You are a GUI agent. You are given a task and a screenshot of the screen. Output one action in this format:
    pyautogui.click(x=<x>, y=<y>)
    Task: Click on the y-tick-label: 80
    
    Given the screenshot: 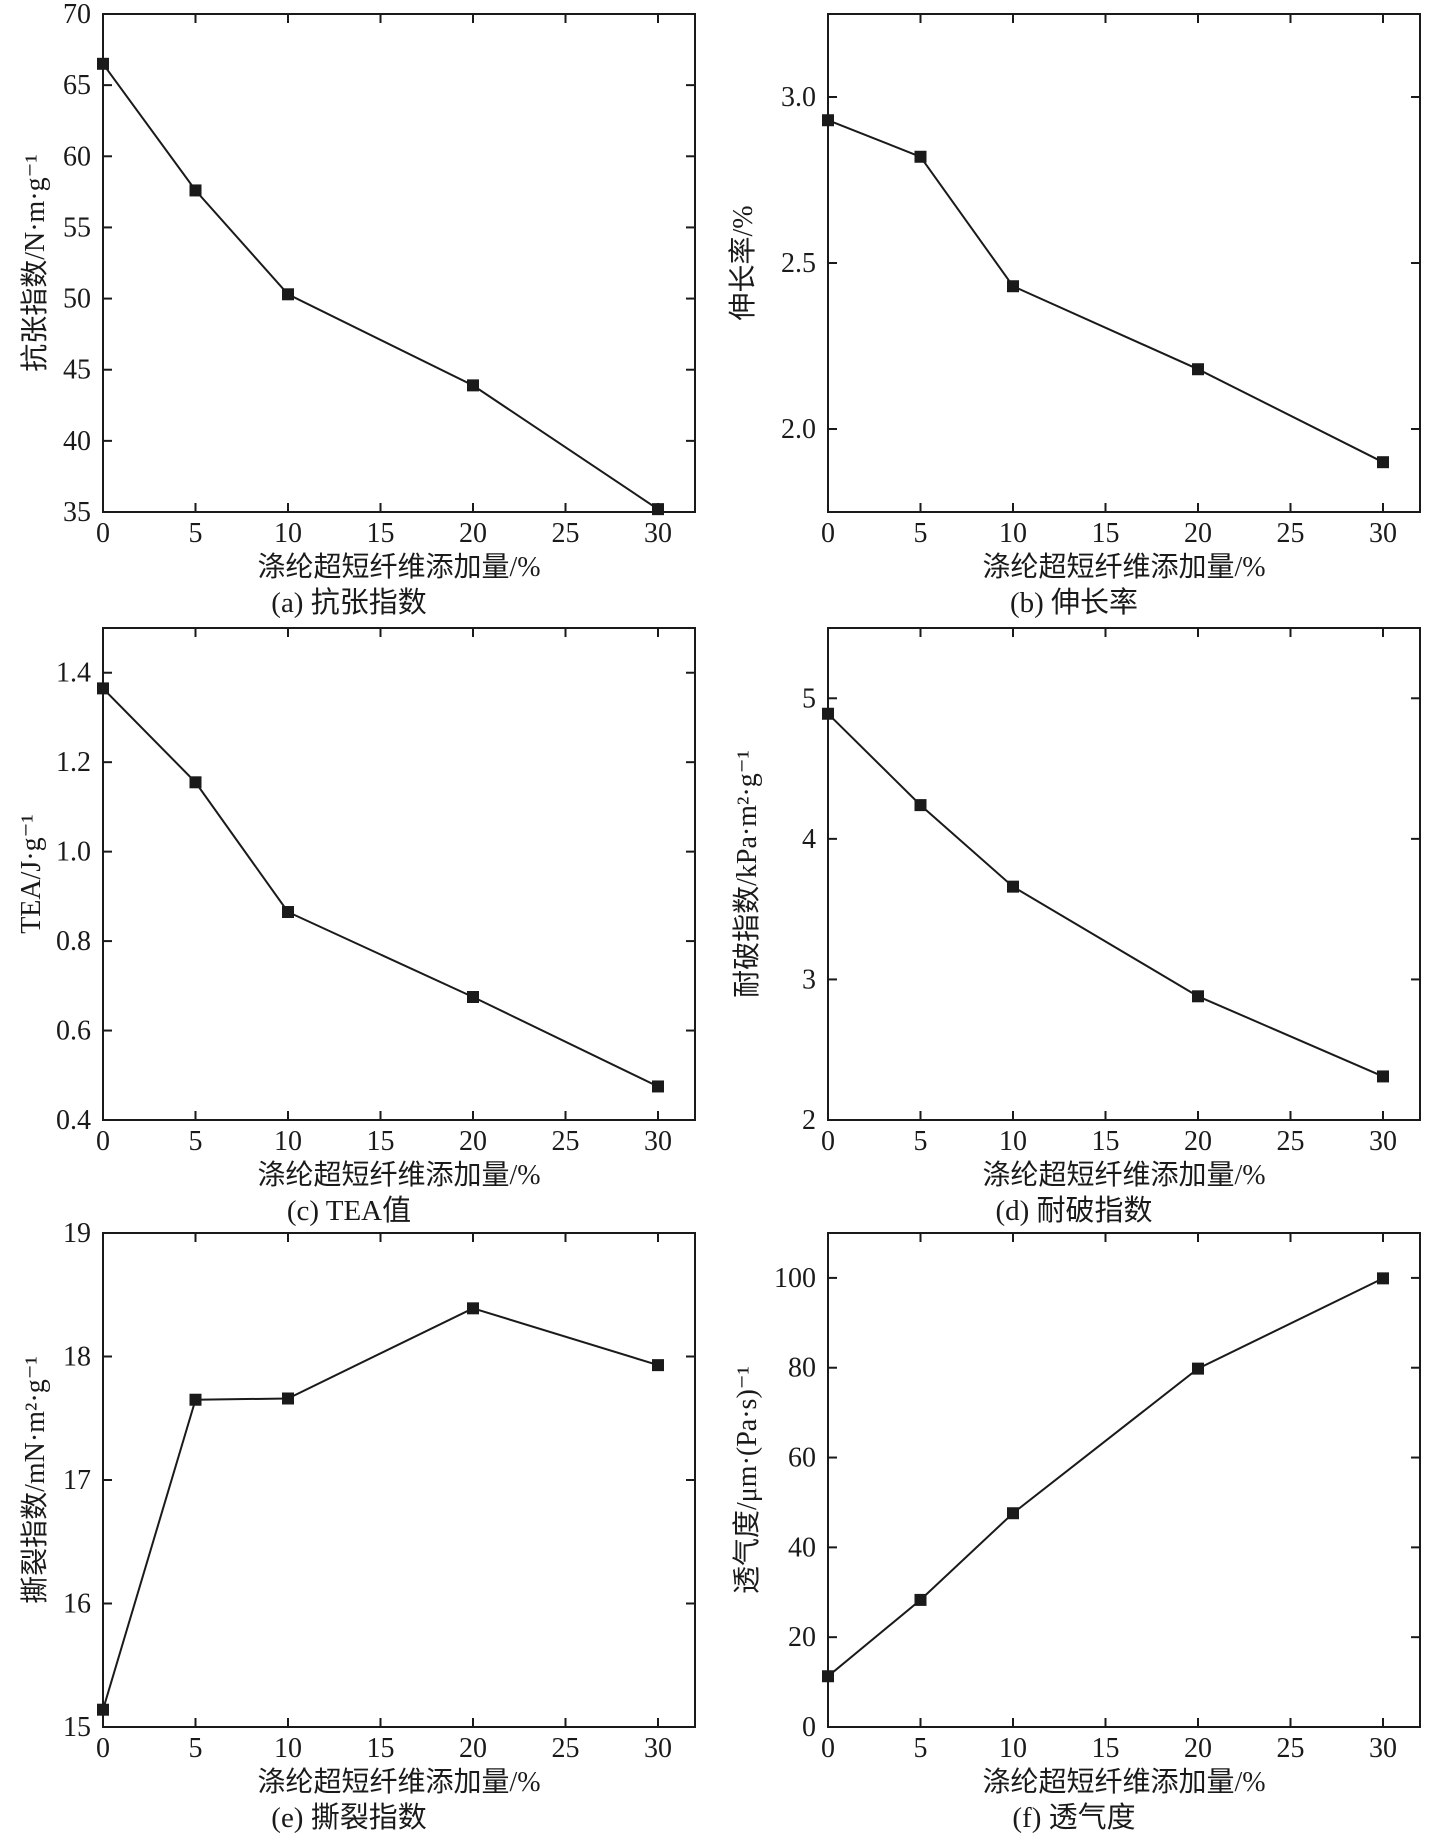 What is the action you would take?
    pyautogui.click(x=802, y=1368)
    